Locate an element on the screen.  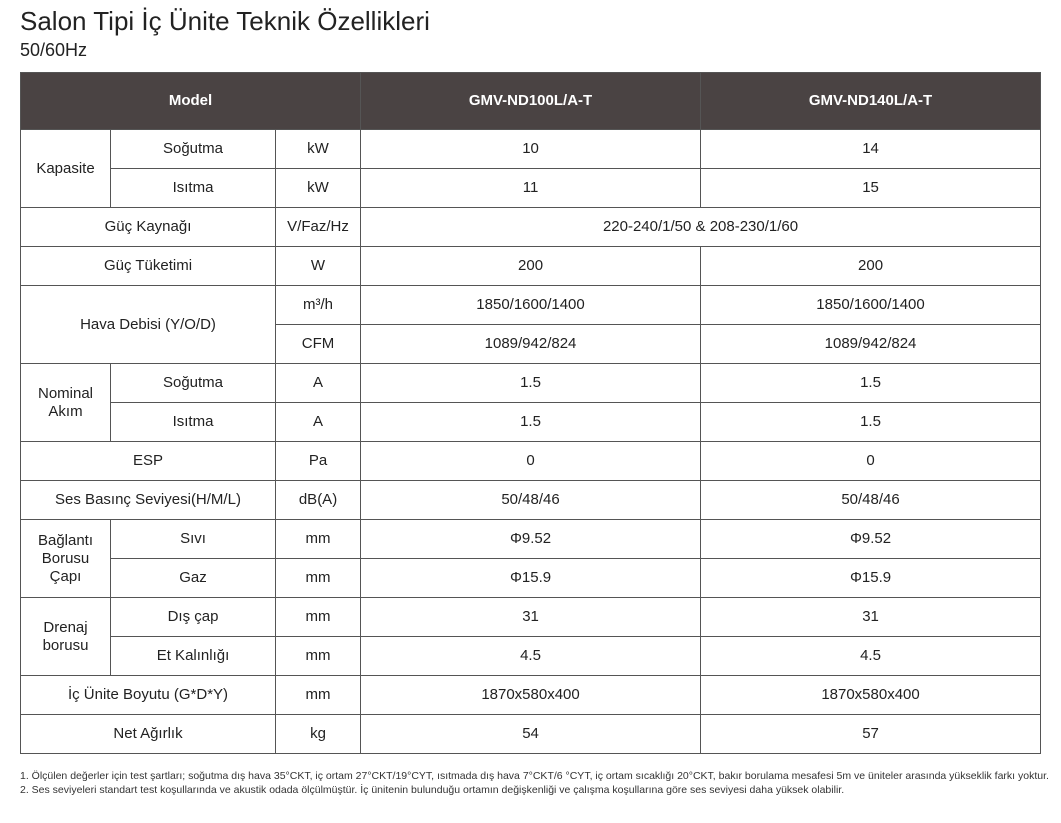
row-unit: Pa is located at coordinates (318, 461).